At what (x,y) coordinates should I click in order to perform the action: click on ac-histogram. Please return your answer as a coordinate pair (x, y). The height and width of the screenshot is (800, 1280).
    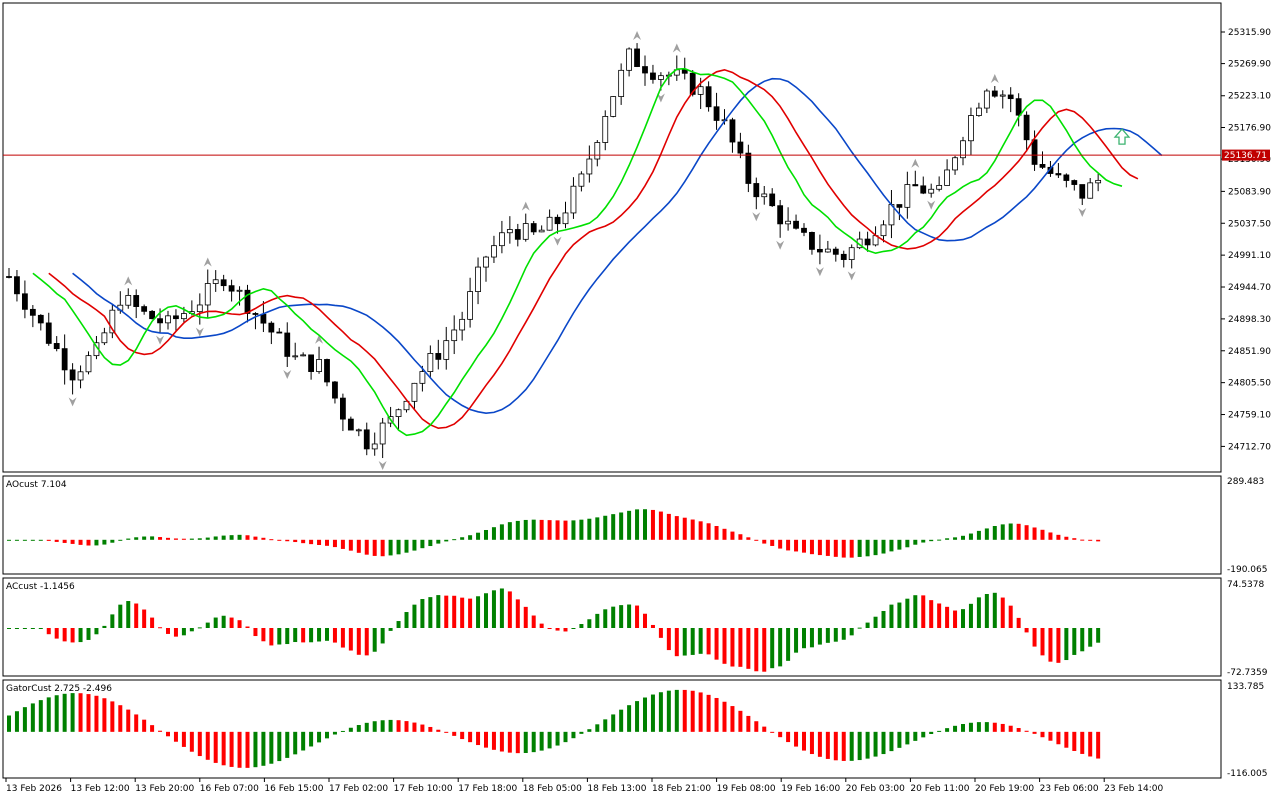
    Looking at the image, I should click on (554, 630).